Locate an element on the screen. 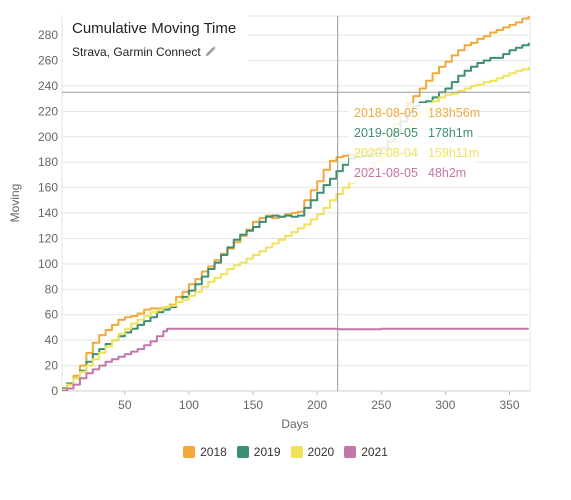 The image size is (571, 500). y-tick-label: 140 is located at coordinates (48, 213).